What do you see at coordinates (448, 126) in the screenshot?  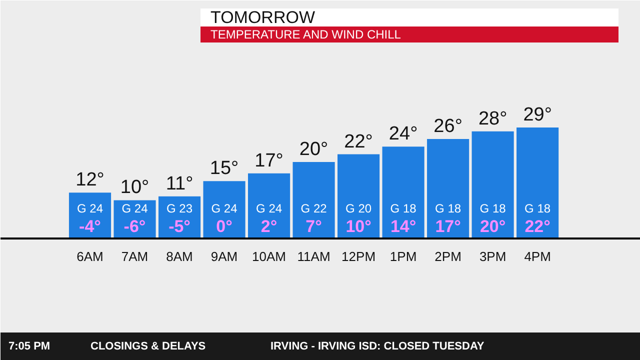 I see `data-label: 26°` at bounding box center [448, 126].